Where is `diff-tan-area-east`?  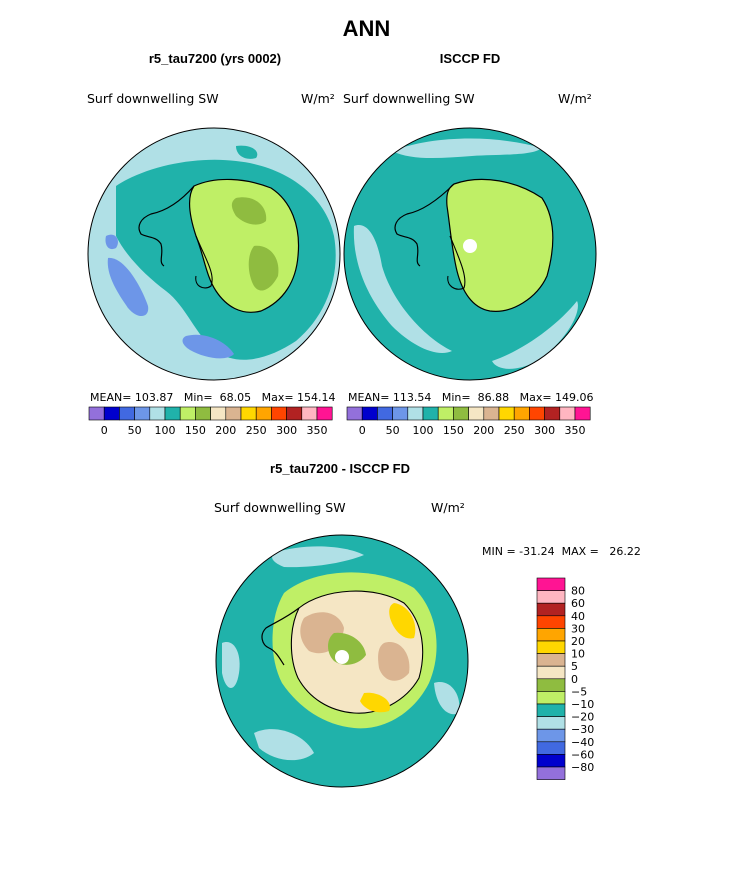
diff-tan-area-east is located at coordinates (394, 661).